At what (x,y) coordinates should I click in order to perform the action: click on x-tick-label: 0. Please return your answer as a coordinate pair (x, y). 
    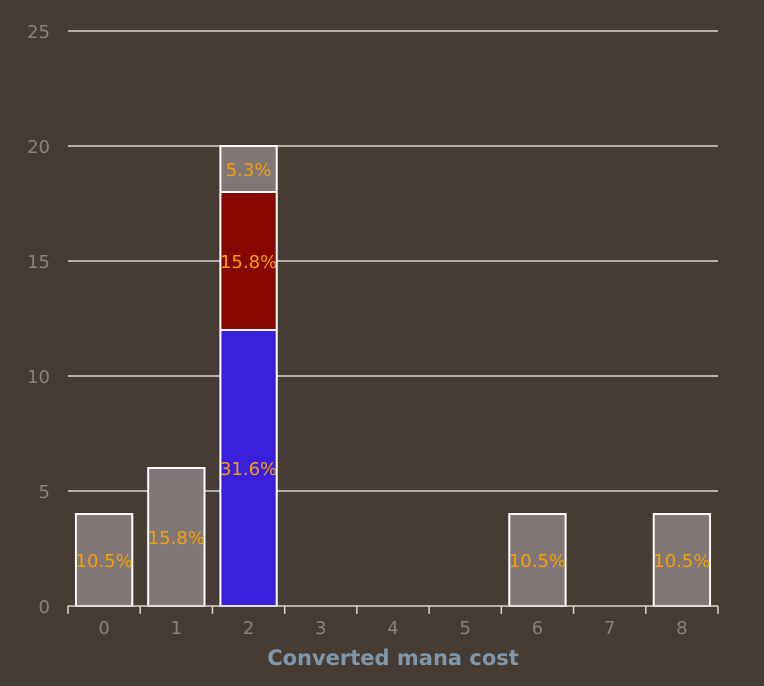
    Looking at the image, I should click on (103, 628).